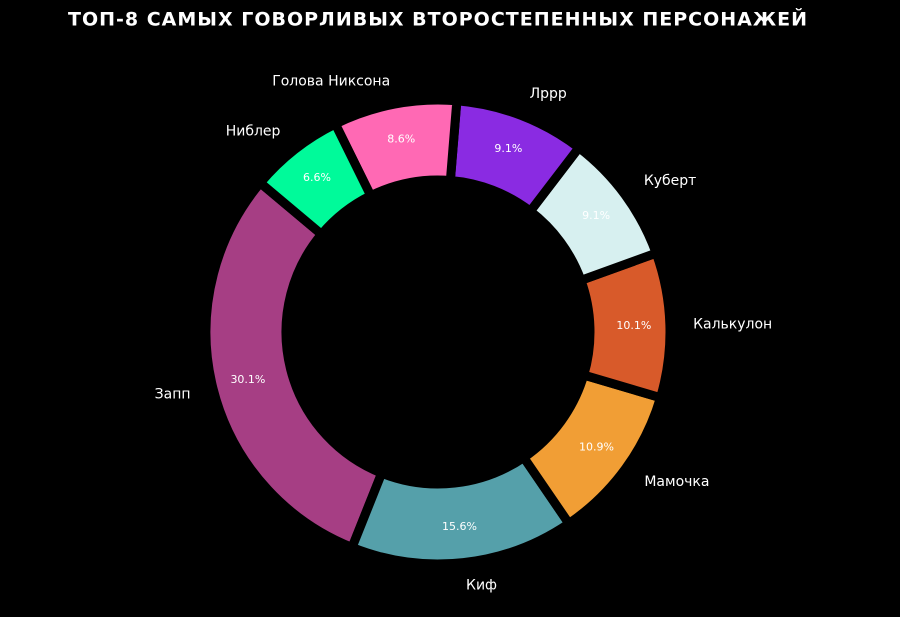 The width and height of the screenshot is (900, 617). Describe the element at coordinates (670, 181) in the screenshot. I see `category-label: Куберт` at that location.